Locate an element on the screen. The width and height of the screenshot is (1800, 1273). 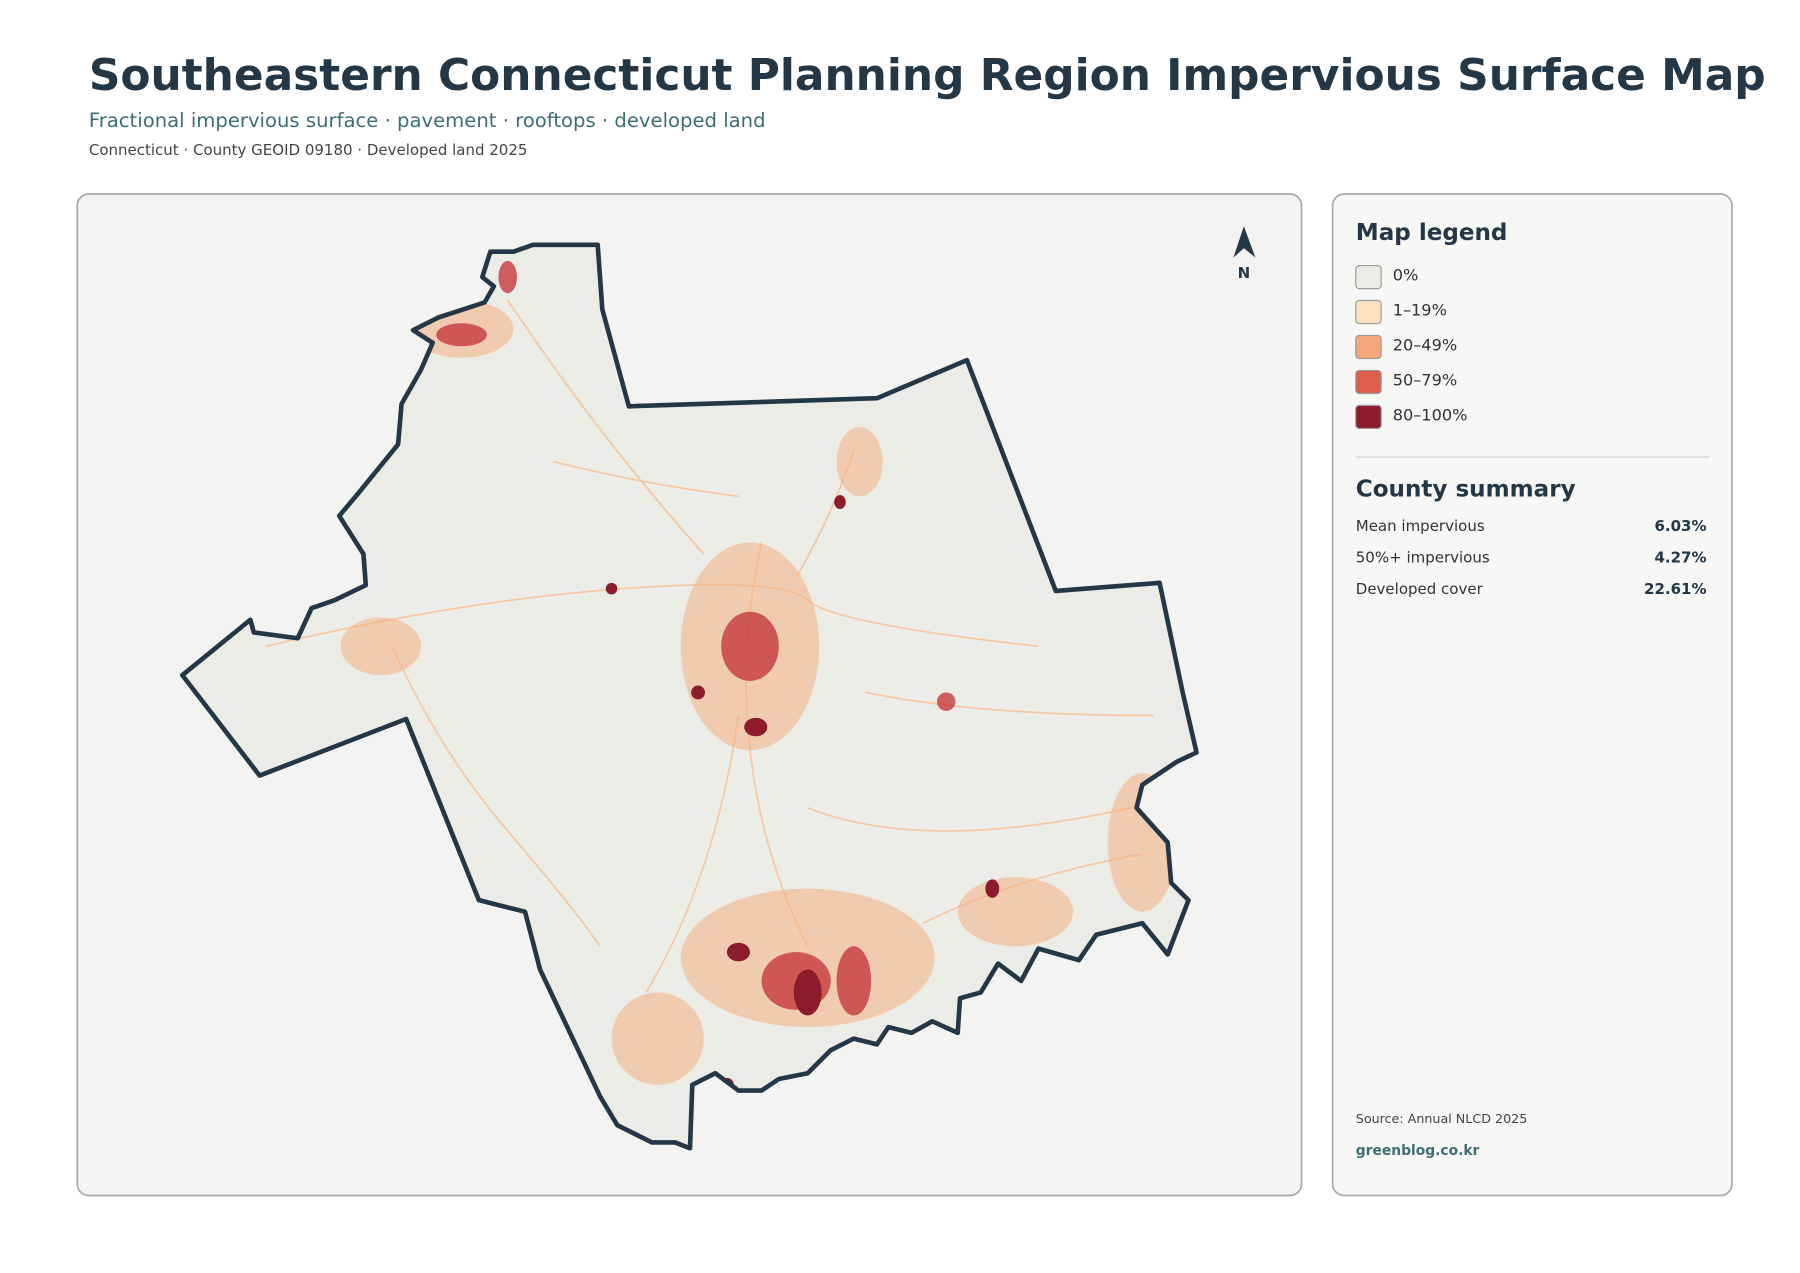
legend-title: Map legend is located at coordinates (1432, 233).